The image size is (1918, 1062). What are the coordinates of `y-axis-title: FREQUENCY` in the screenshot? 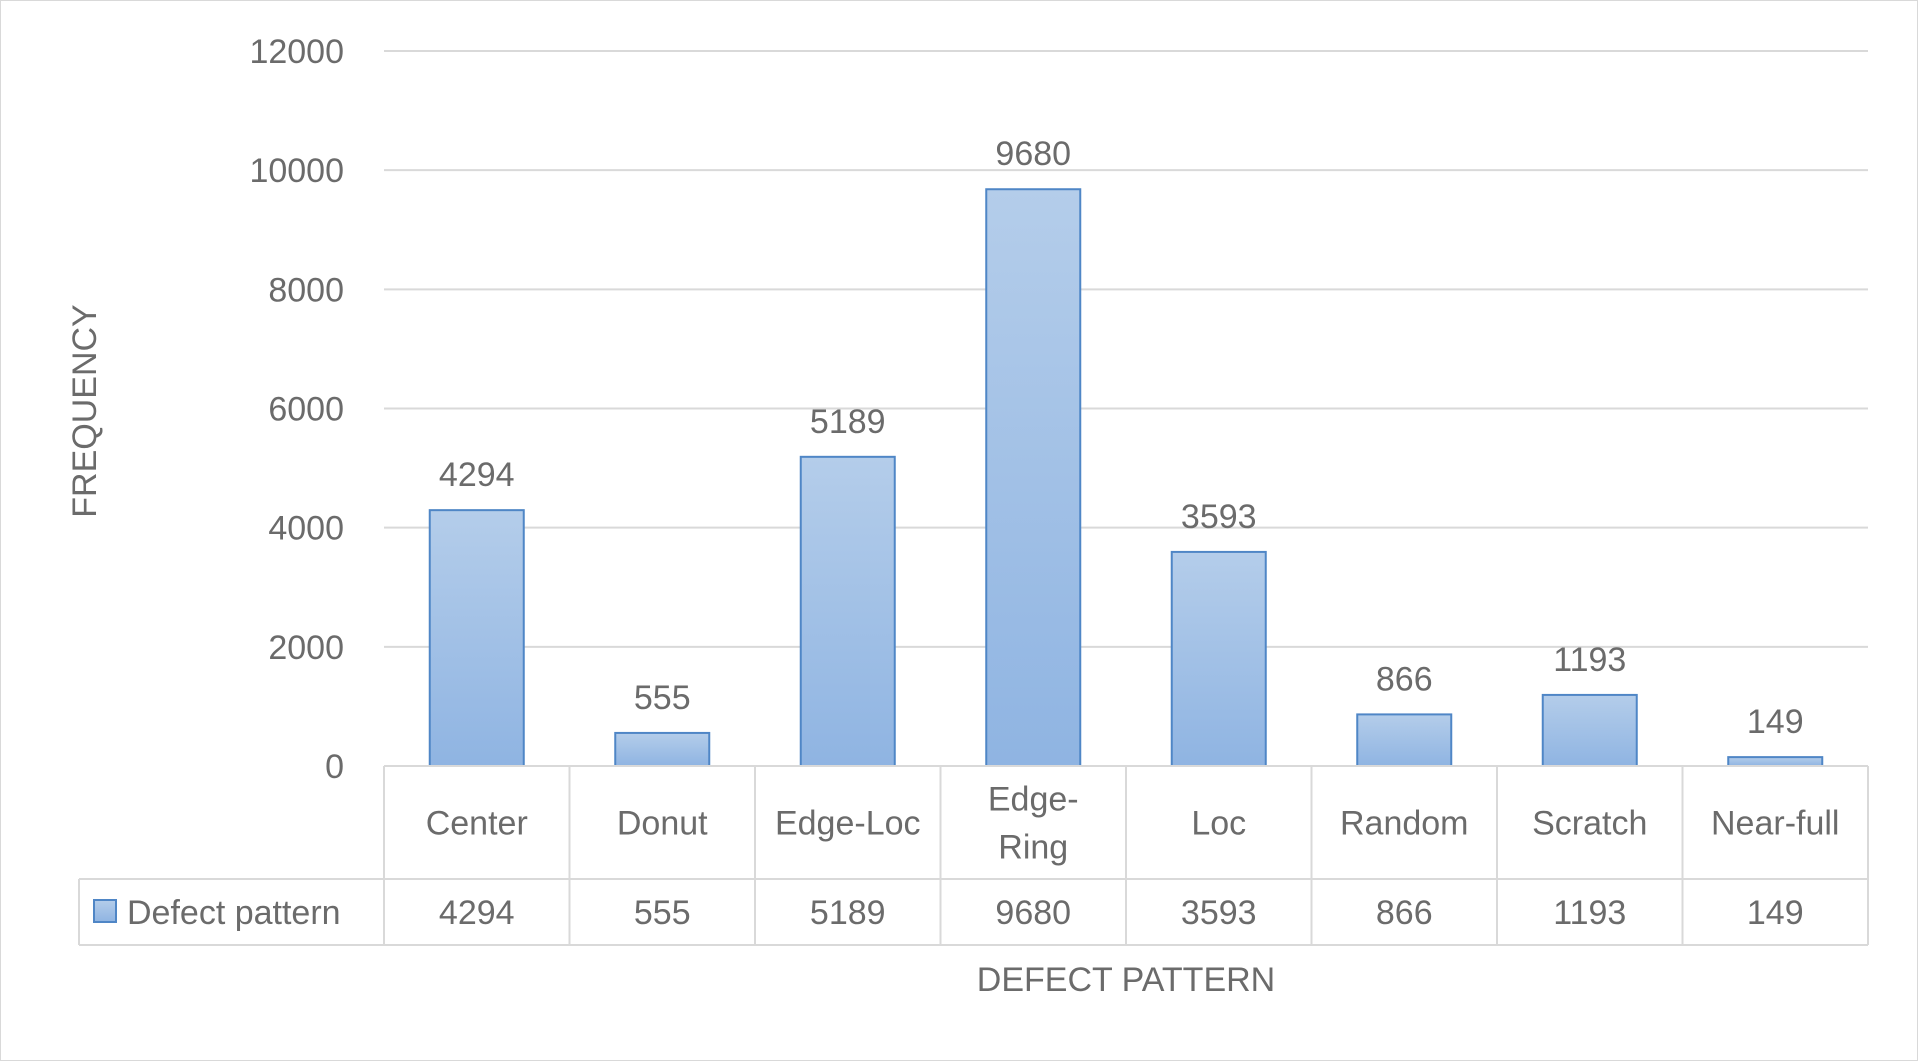 It's located at (85, 410).